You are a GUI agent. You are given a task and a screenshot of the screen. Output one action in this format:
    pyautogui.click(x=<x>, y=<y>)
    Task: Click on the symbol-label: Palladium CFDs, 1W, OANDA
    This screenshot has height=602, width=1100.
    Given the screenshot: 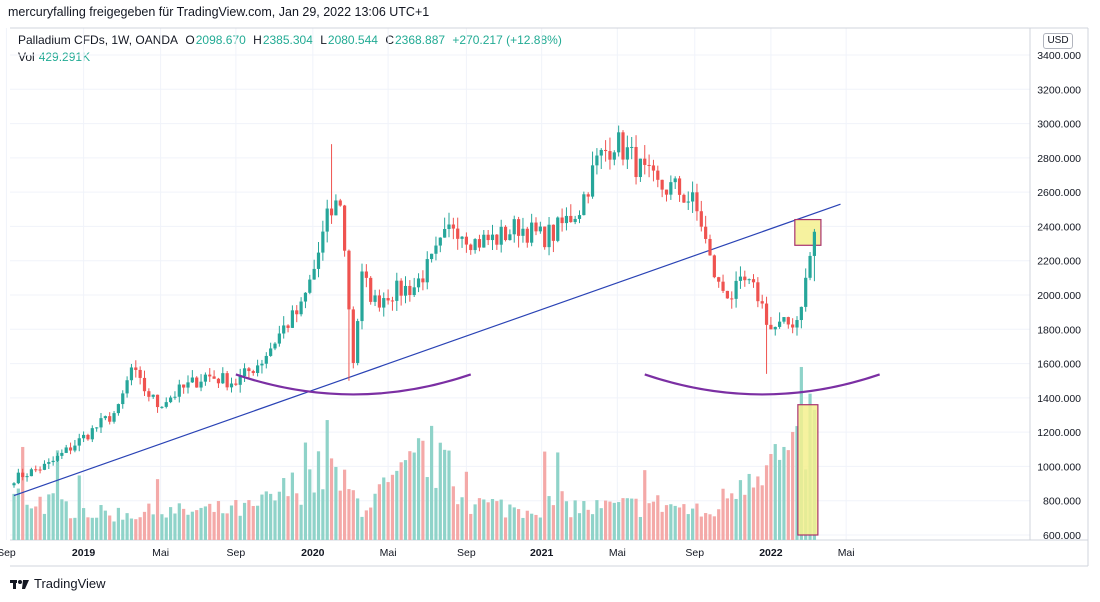 What is the action you would take?
    pyautogui.click(x=98, y=40)
    